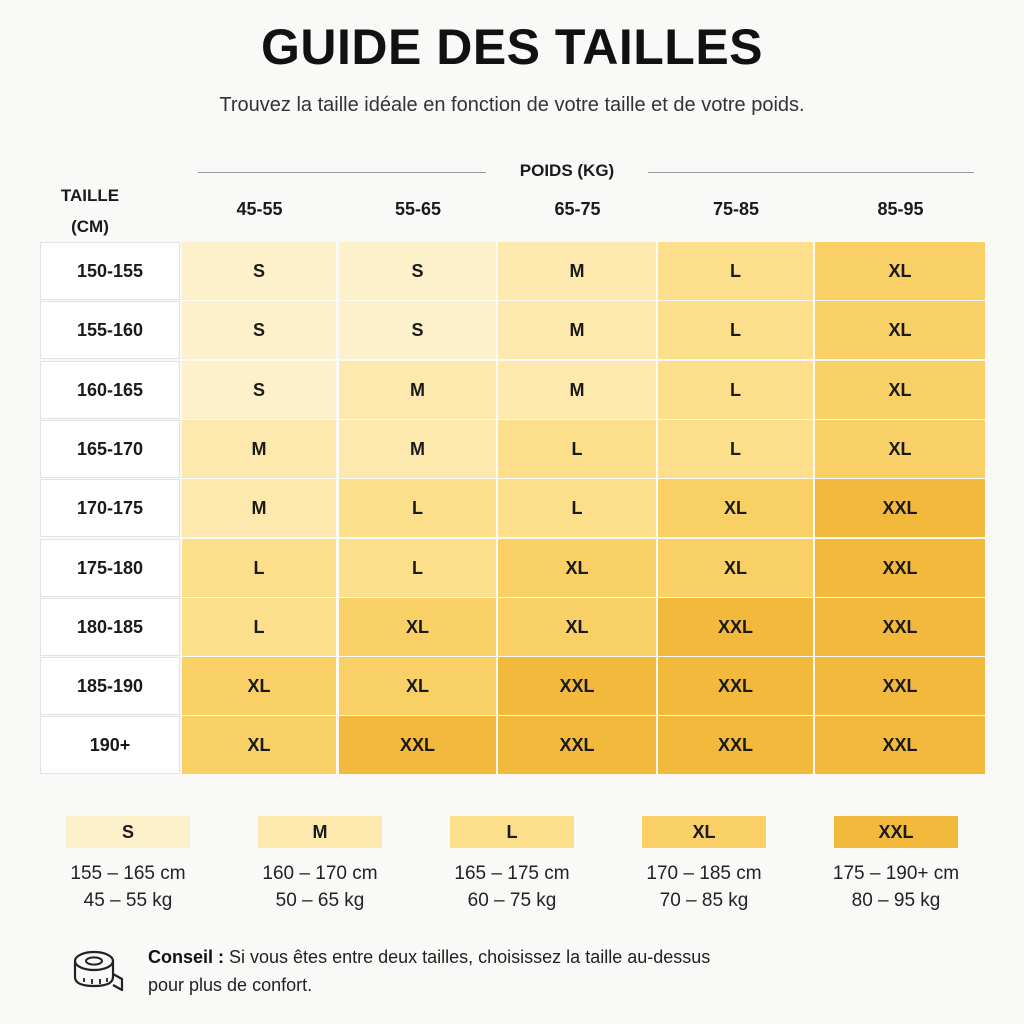 The image size is (1024, 1024). I want to click on height-axis-label-line2: (CM), so click(90, 226).